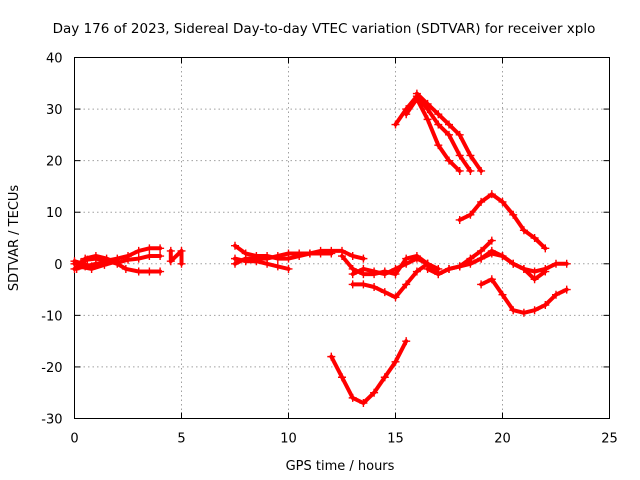 The height and width of the screenshot is (480, 640). Describe the element at coordinates (502, 439) in the screenshot. I see `x-tick-label: 20` at that location.